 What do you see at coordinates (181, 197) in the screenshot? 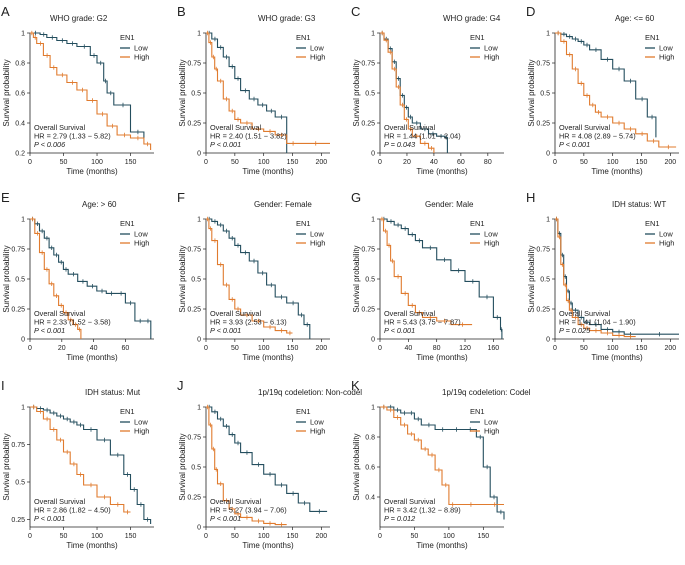
I see `panel-letter: F` at bounding box center [181, 197].